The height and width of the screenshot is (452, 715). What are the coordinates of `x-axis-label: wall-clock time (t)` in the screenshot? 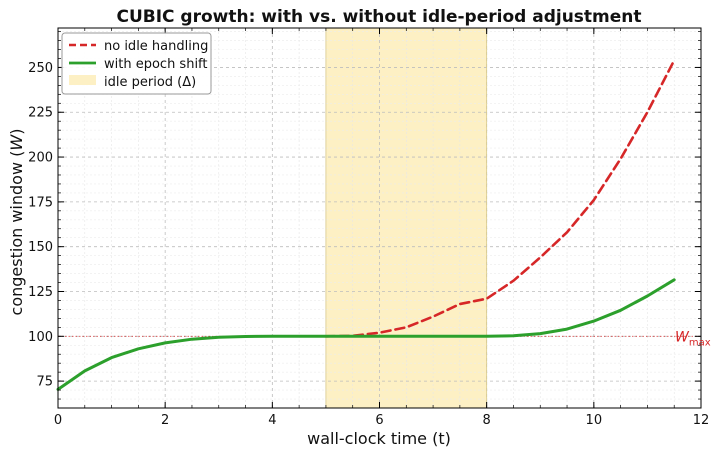 It's located at (379, 438).